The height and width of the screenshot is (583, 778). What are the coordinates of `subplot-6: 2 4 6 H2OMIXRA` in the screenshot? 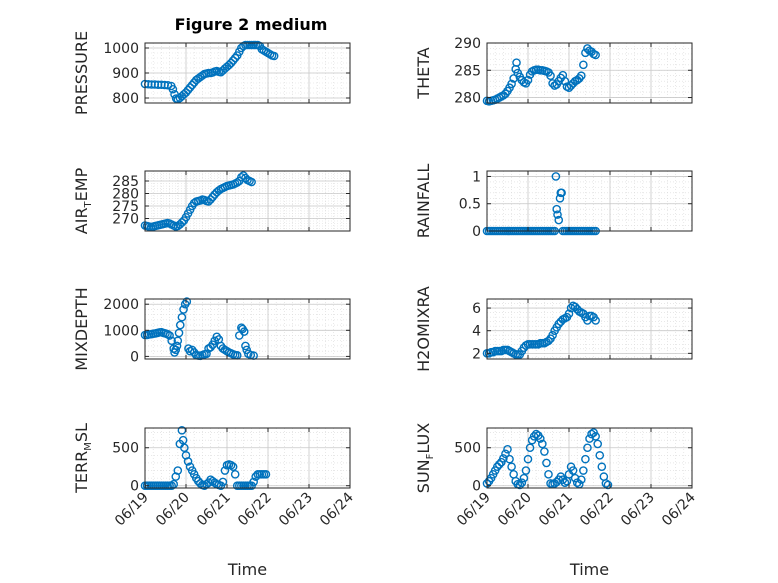 It's located at (553, 329).